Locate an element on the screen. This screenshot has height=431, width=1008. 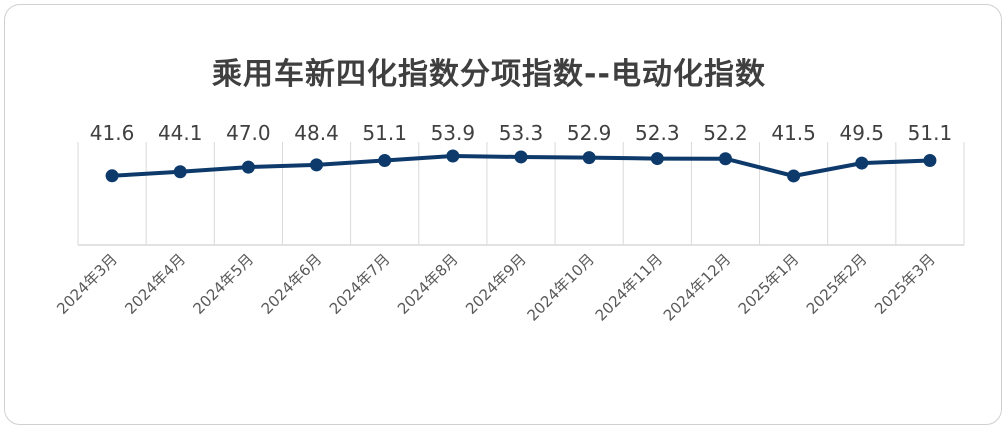
data-label: 53.3 is located at coordinates (521, 133).